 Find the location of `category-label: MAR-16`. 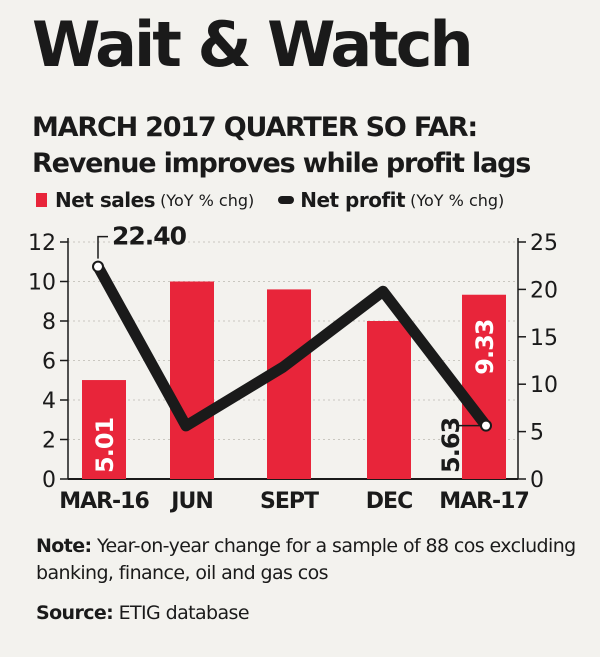

category-label: MAR-16 is located at coordinates (104, 501).